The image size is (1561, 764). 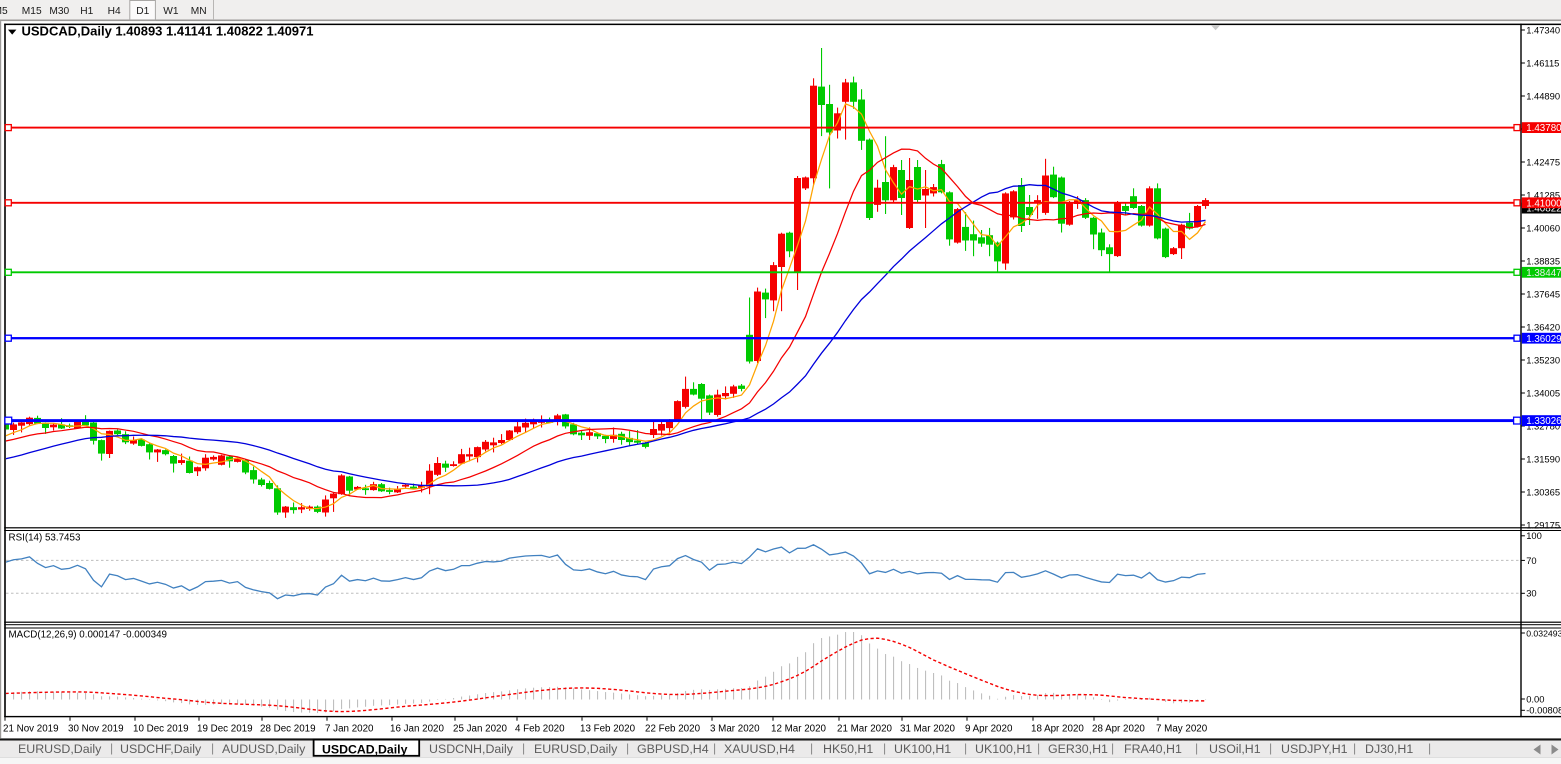 I want to click on svg-text: 1.41285, so click(x=1543, y=194).